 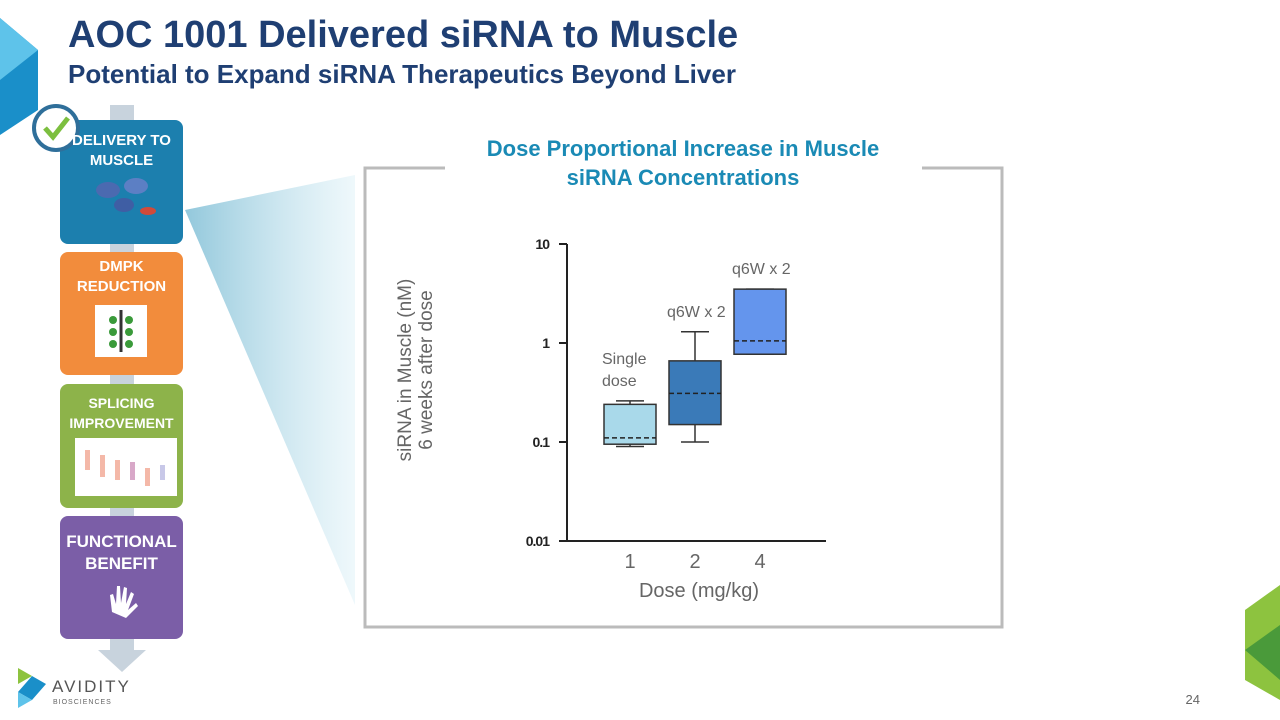 I want to click on hand-icon, so click(x=124, y=602).